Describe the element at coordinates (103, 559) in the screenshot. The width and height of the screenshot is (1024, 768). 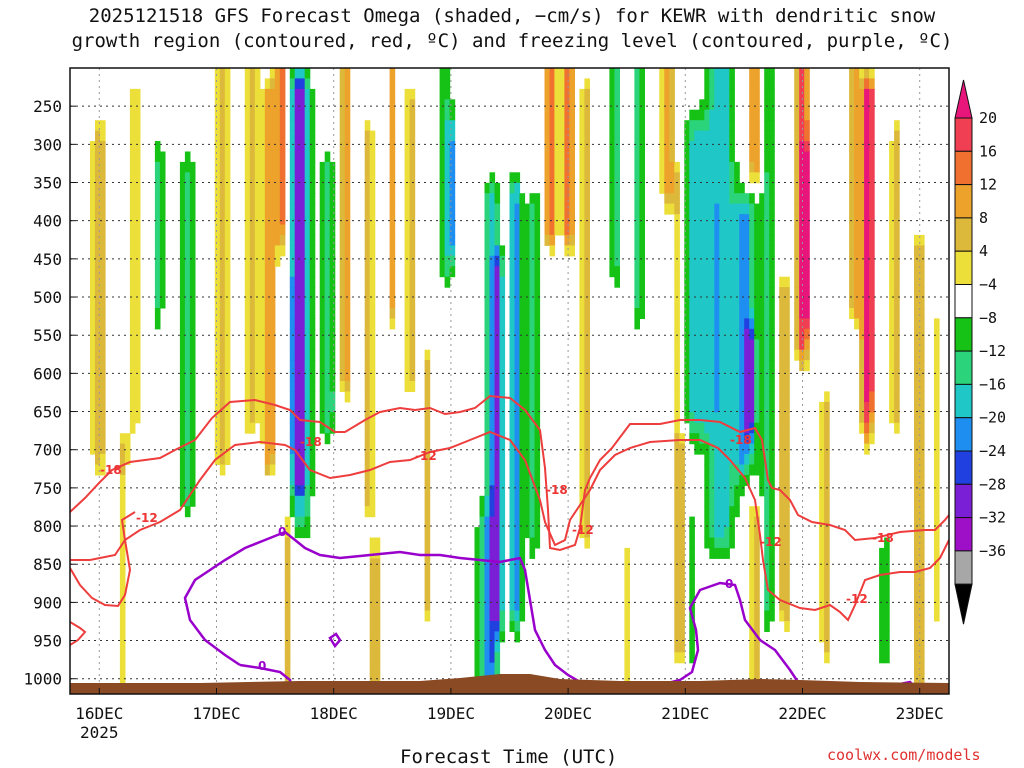
I see `dgz-left-contour` at that location.